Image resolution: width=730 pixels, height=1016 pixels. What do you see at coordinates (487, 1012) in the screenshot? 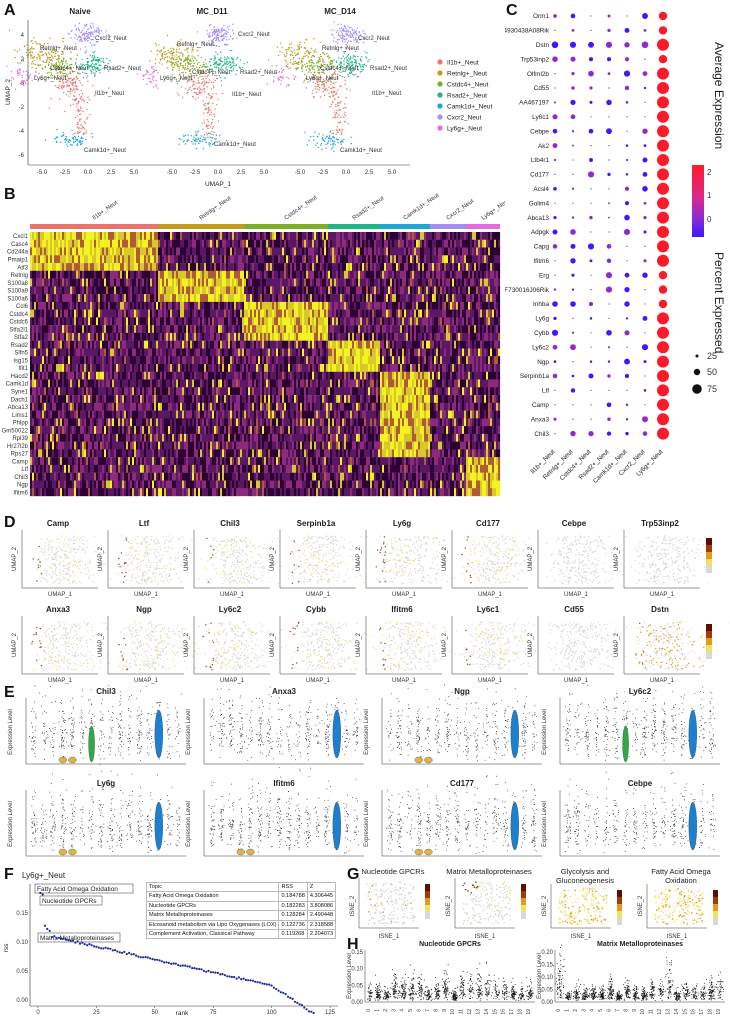
I see `jitter-xtick: 14` at bounding box center [487, 1012].